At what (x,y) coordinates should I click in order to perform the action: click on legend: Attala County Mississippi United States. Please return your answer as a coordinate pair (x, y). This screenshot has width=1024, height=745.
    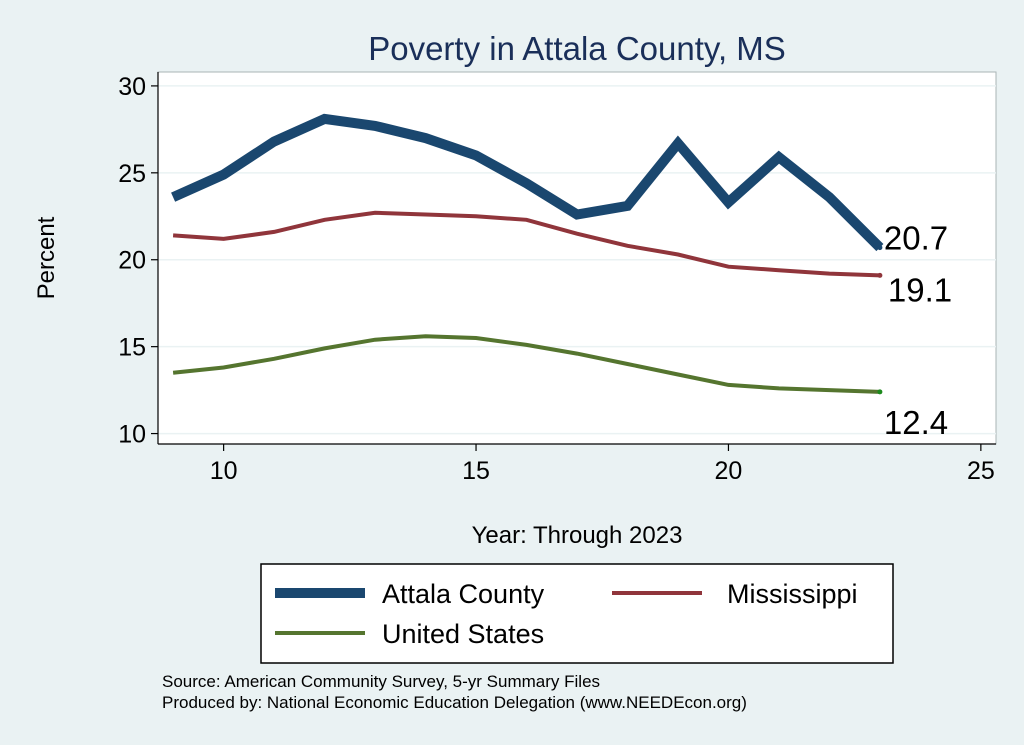
    Looking at the image, I should click on (577, 613).